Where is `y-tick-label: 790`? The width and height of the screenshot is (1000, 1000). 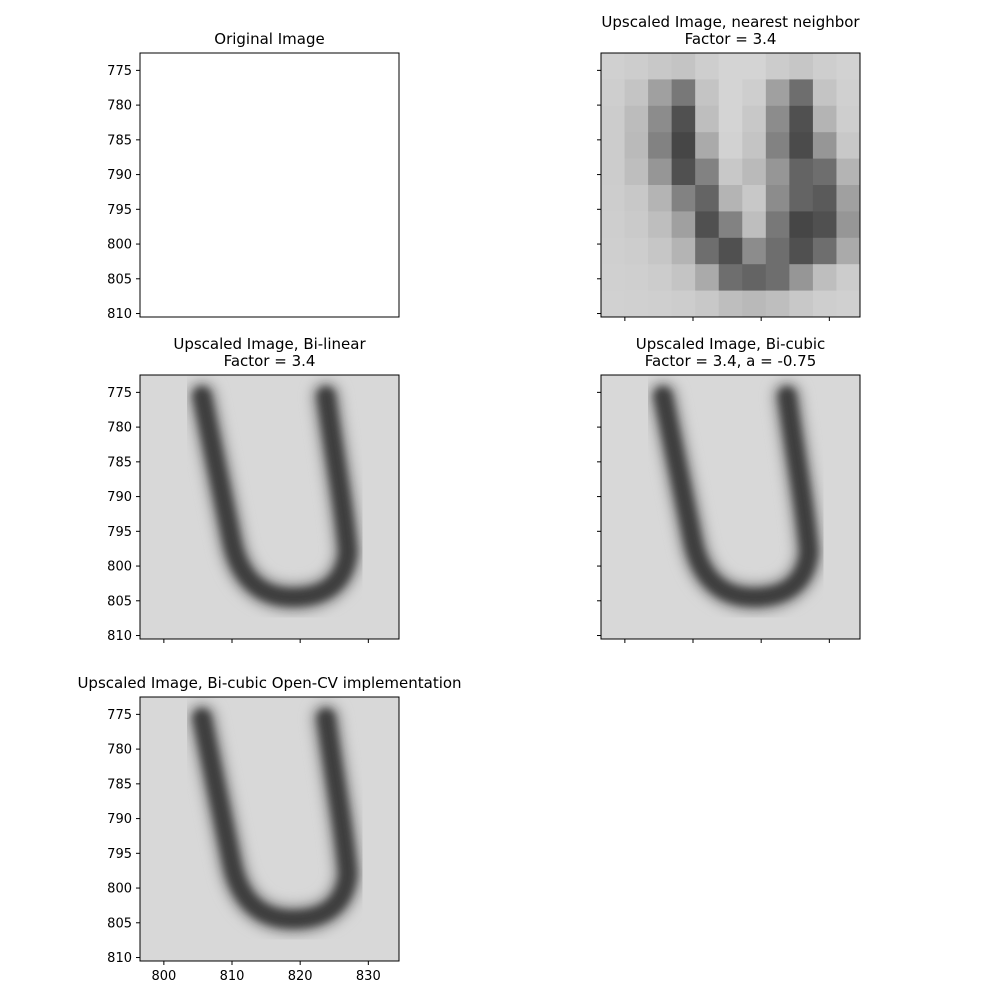 y-tick-label: 790 is located at coordinates (119, 497).